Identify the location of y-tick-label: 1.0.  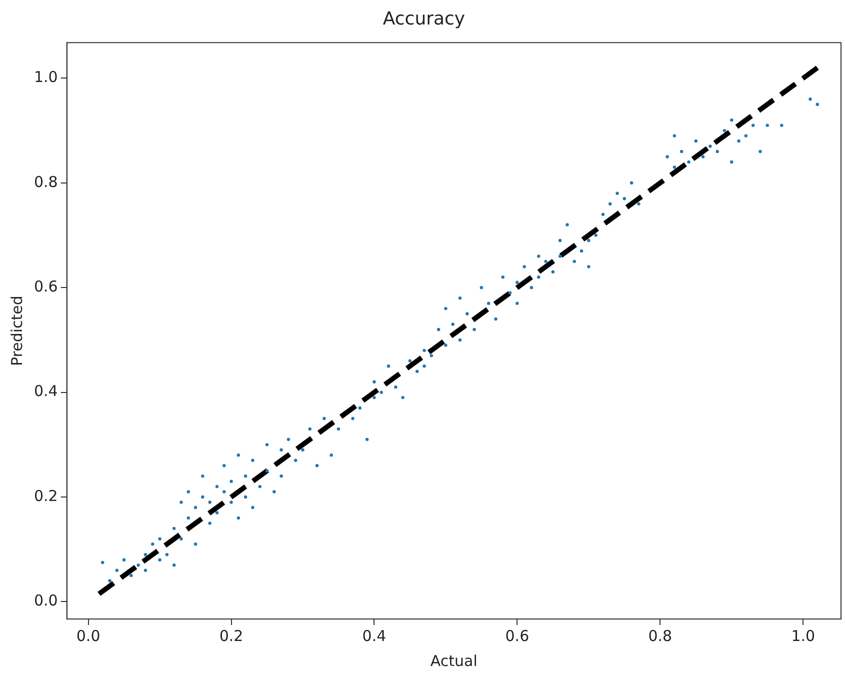
(46, 77).